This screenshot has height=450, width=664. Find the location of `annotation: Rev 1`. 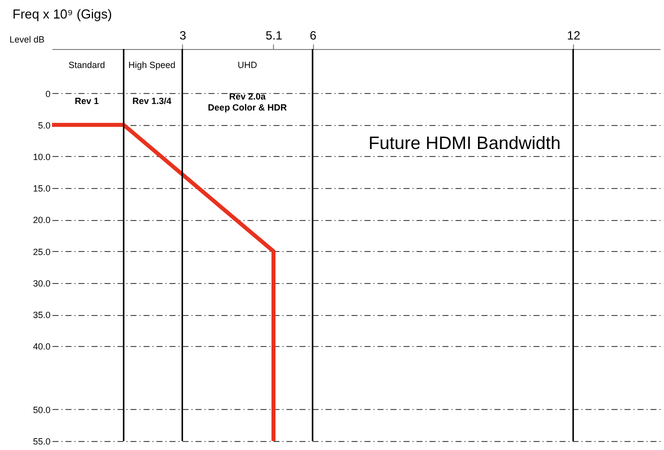

annotation: Rev 1 is located at coordinates (86, 101).